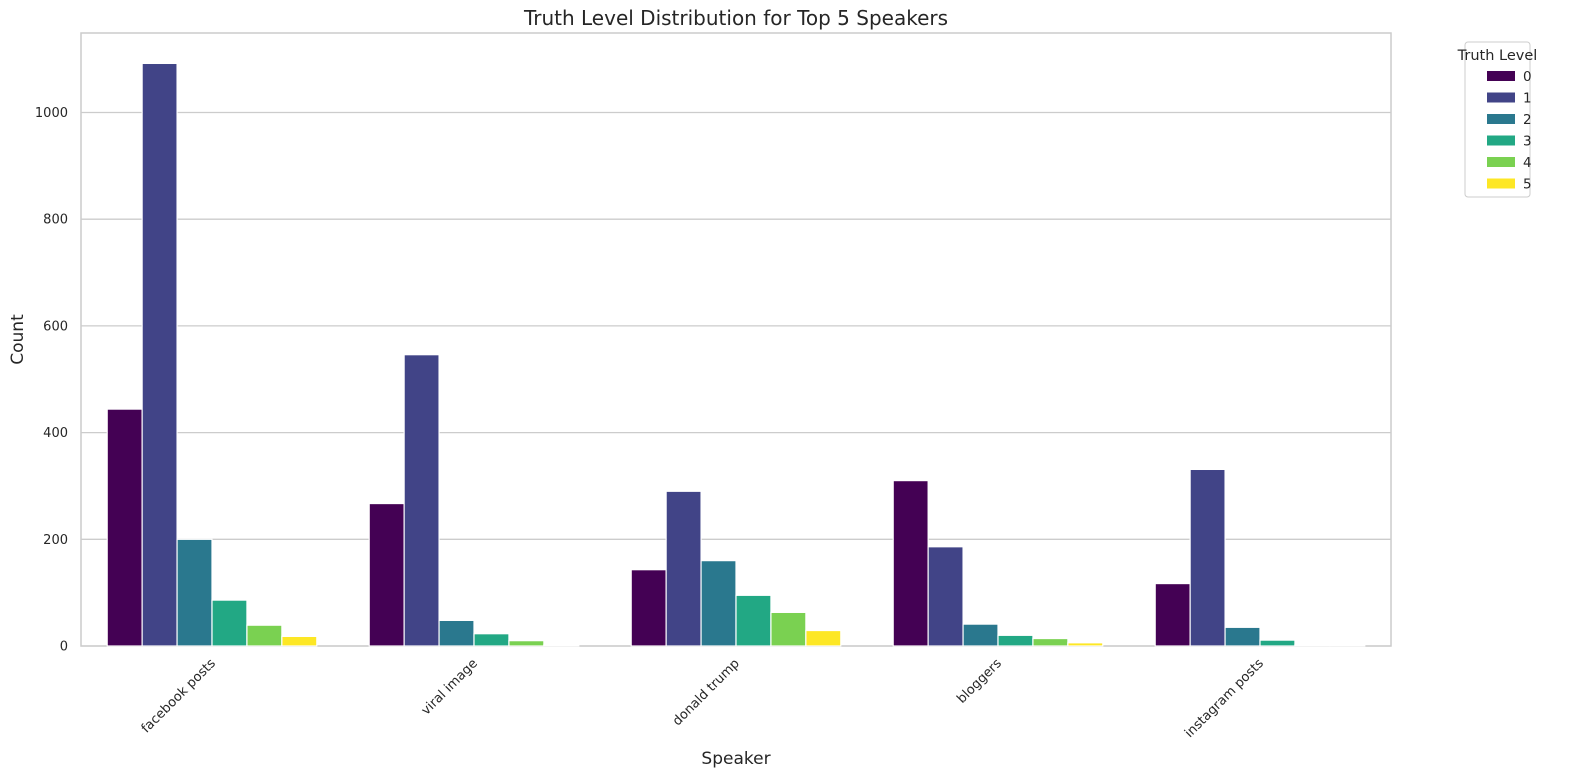 This screenshot has height=784, width=1580. Describe the element at coordinates (1527, 163) in the screenshot. I see `legend-label: 4` at that location.